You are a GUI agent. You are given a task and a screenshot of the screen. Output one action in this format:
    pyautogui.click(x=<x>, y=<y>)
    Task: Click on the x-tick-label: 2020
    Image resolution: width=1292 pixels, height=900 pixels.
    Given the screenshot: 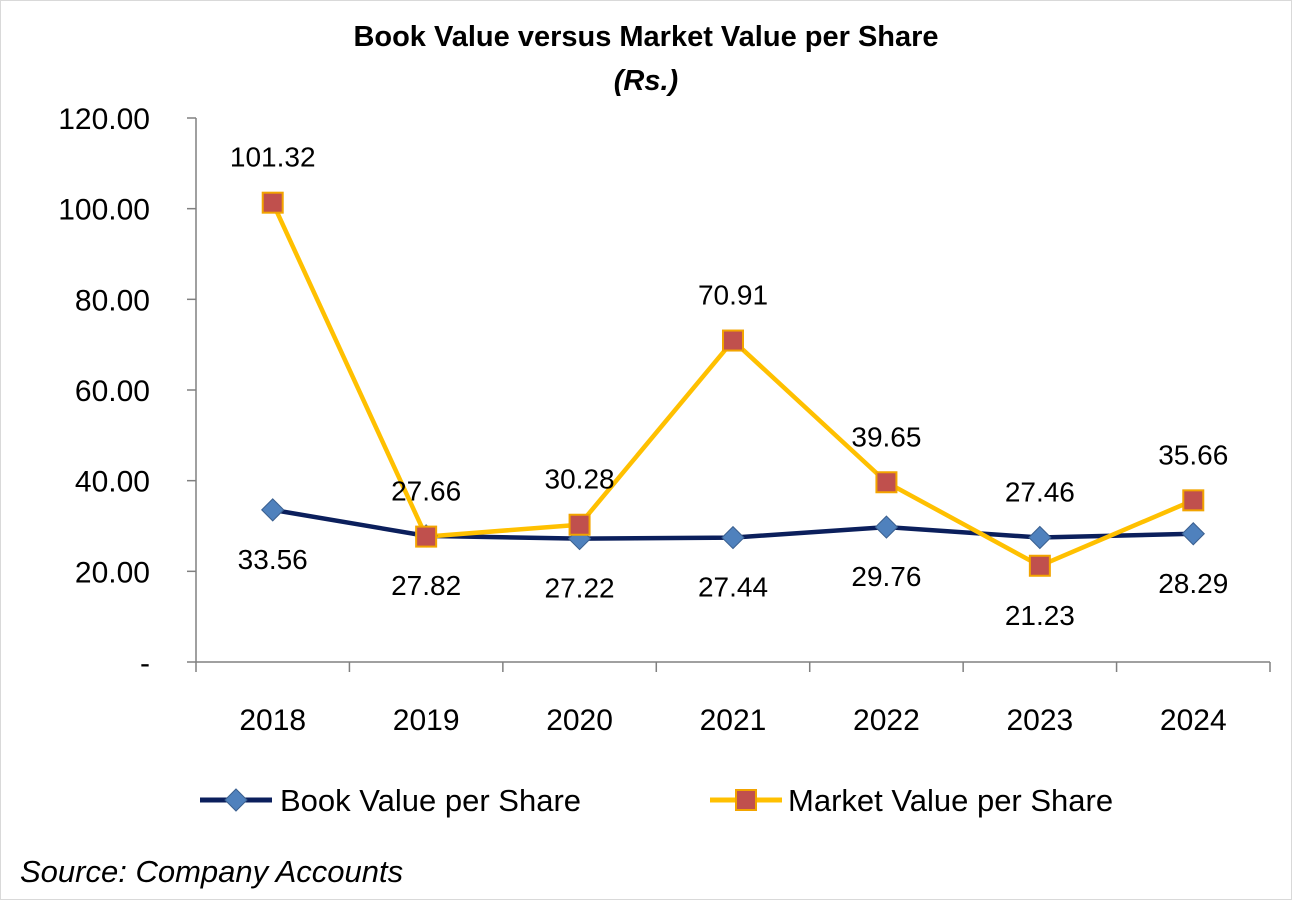 What is the action you would take?
    pyautogui.click(x=579, y=720)
    